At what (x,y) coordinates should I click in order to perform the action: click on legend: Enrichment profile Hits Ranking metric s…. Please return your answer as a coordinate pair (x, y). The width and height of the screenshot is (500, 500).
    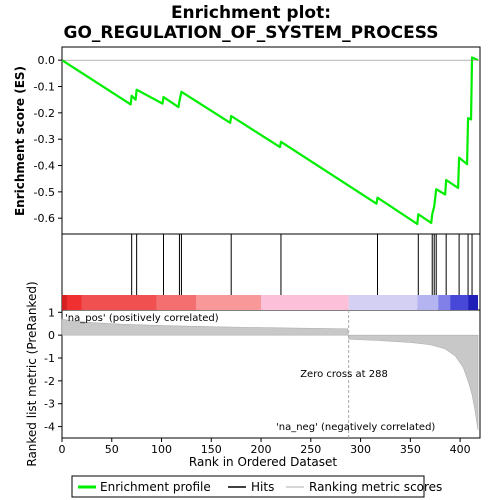
    Looking at the image, I should click on (256, 486).